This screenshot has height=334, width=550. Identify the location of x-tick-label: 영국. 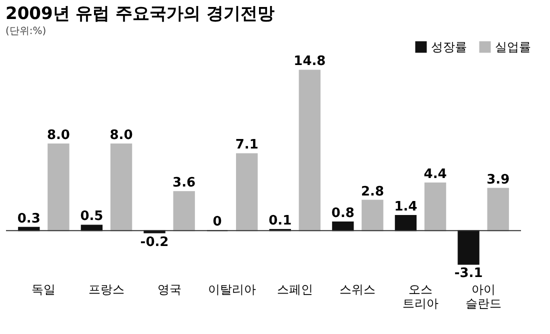
(169, 289).